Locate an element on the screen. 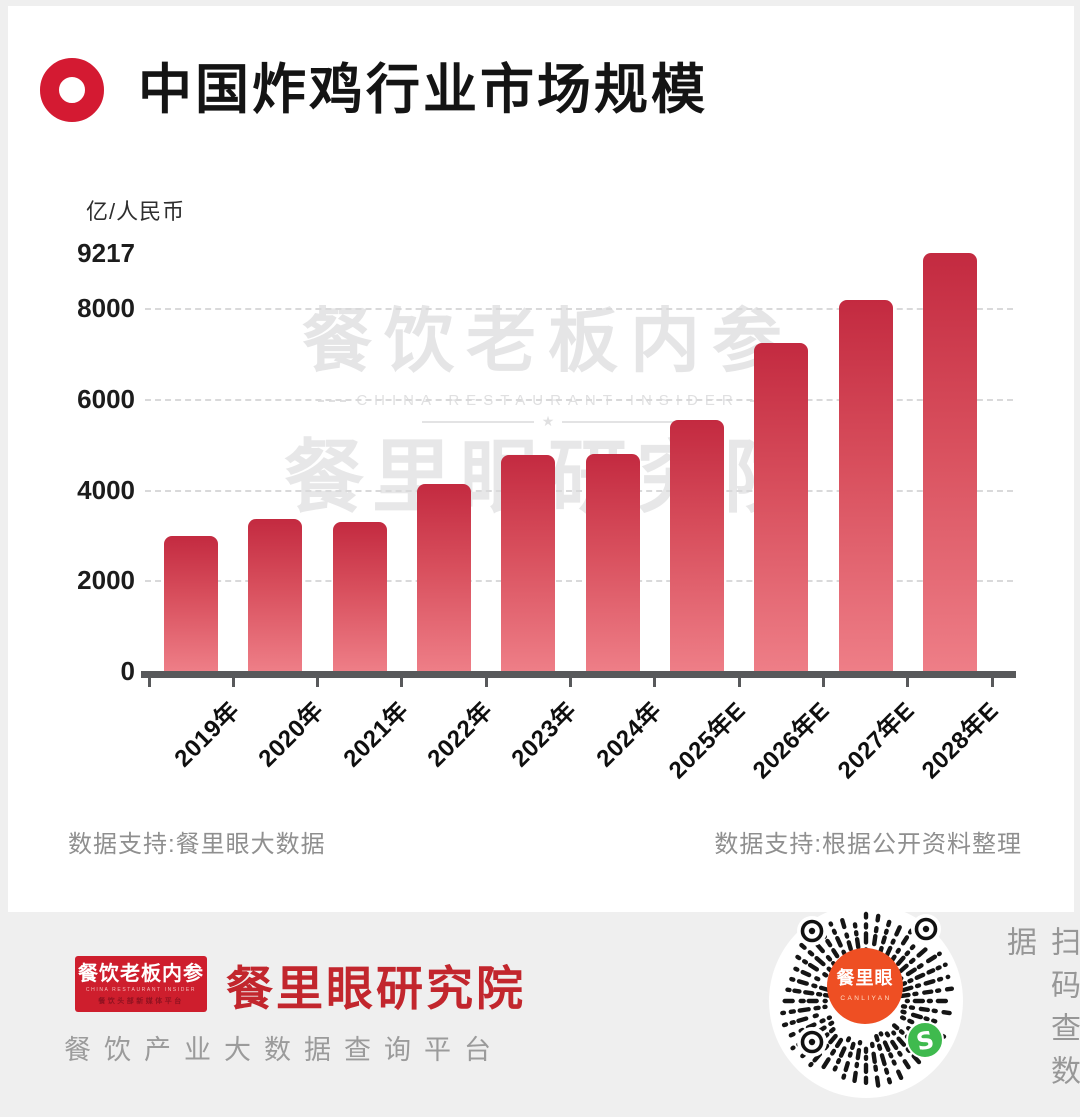 The width and height of the screenshot is (1080, 1117). bar-2021年 is located at coordinates (359, 596).